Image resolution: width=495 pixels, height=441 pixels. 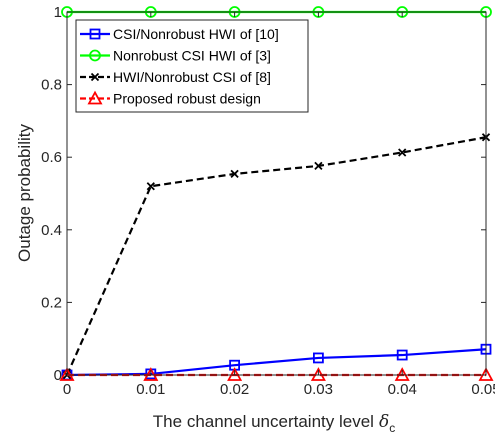 I want to click on legend-label: HWI/Nonrobust CSI of [8], so click(x=192, y=77).